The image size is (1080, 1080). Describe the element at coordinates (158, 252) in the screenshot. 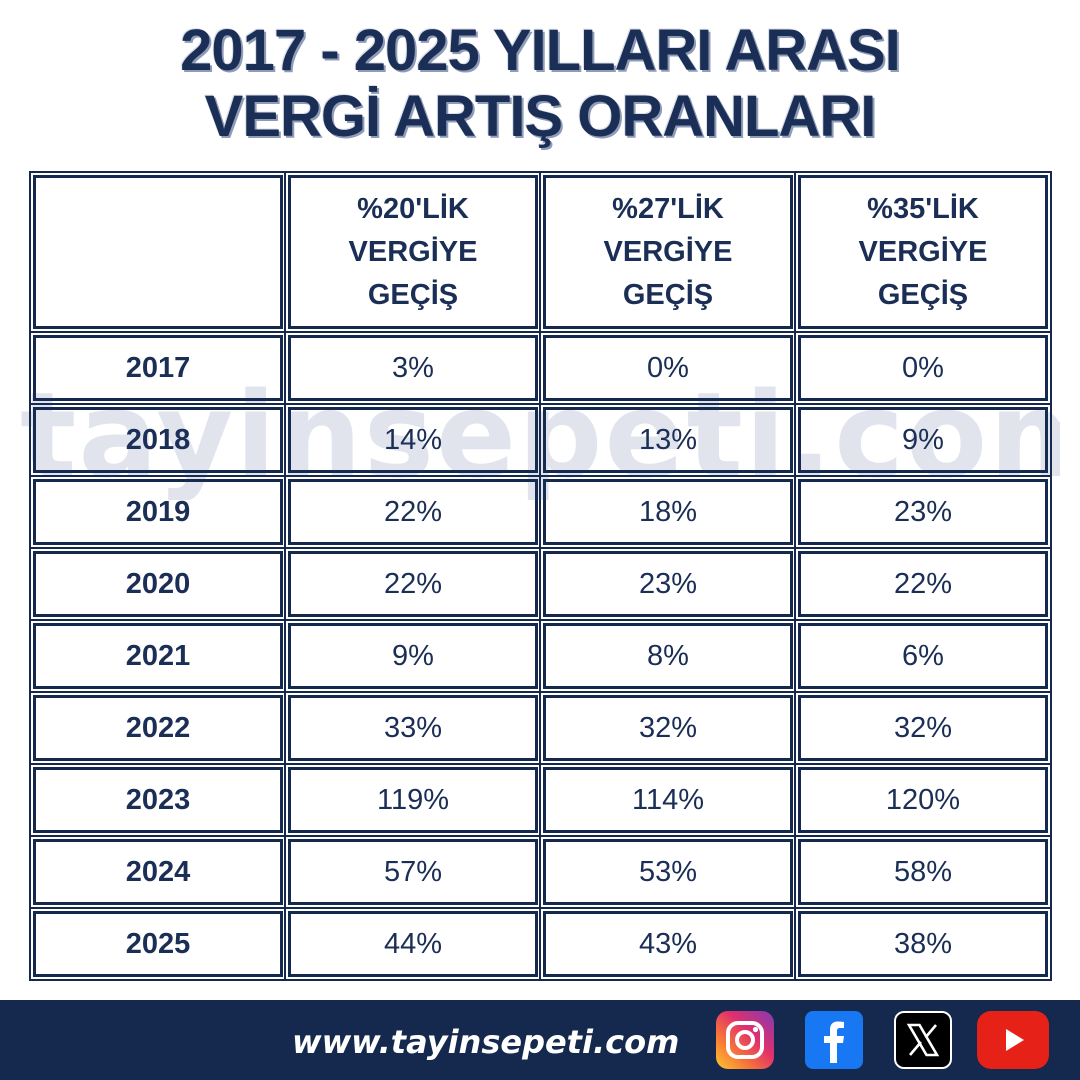

I see `header-corner-cell` at that location.